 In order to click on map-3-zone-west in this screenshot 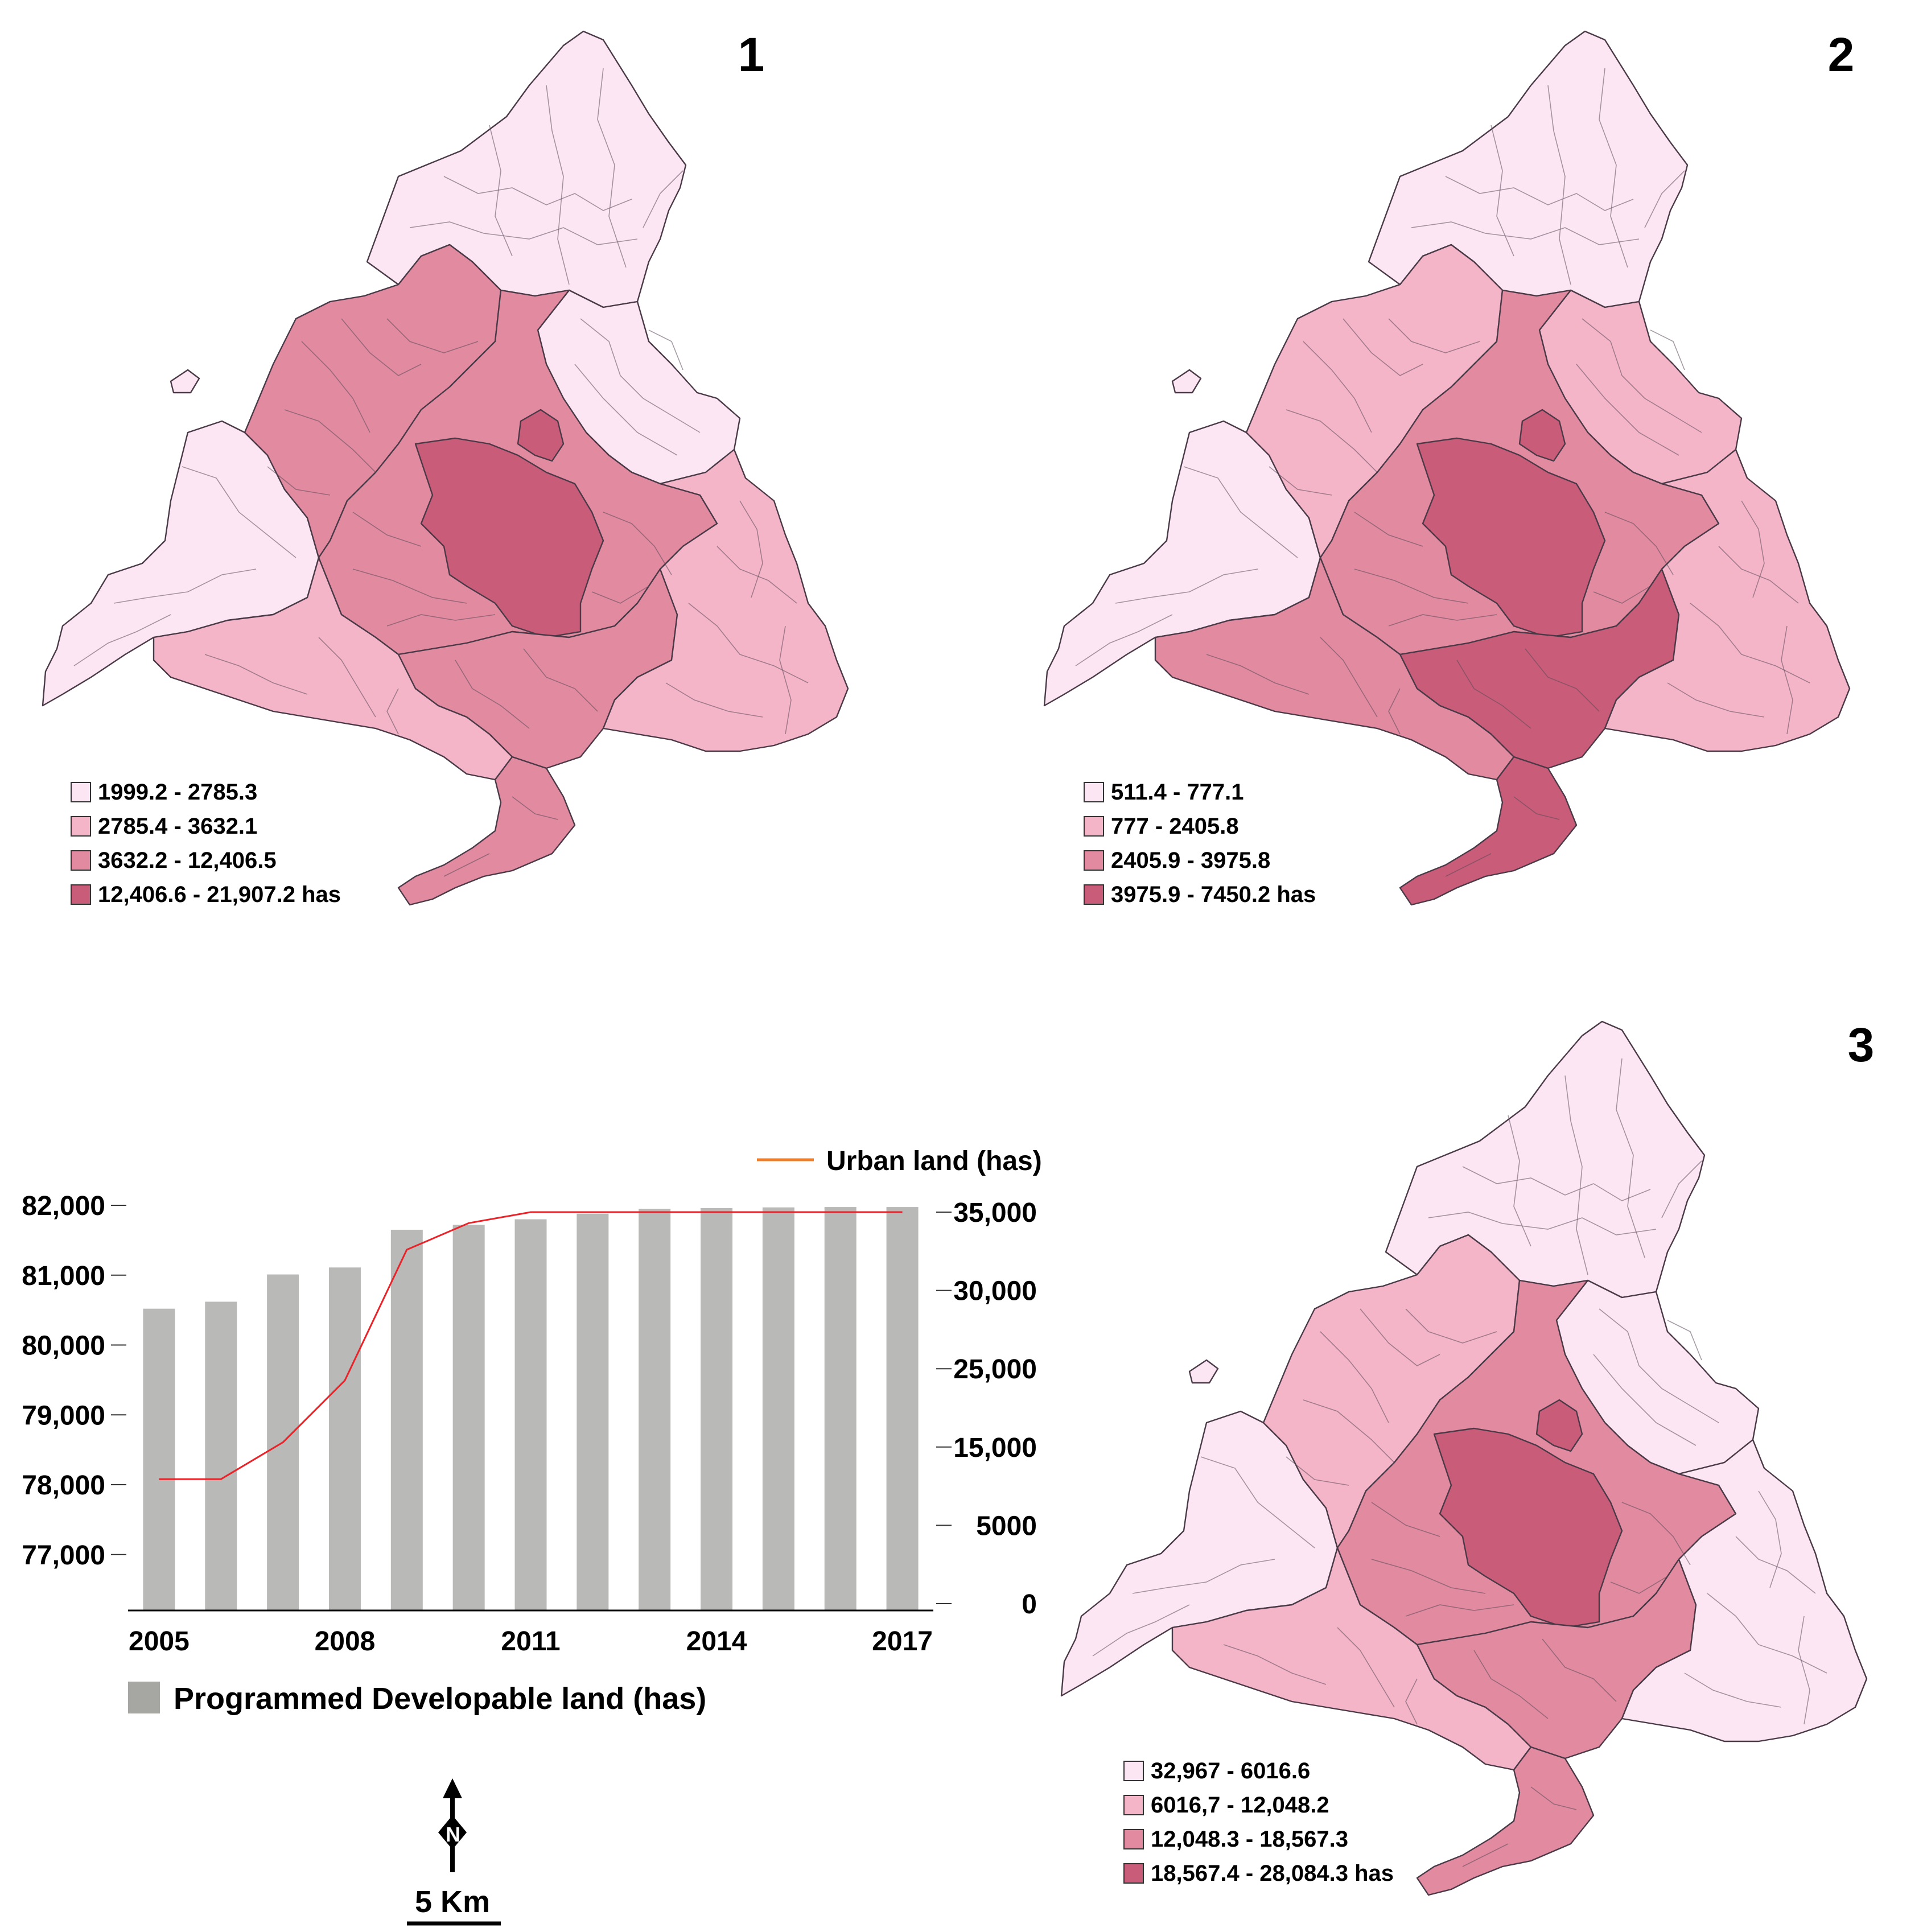, I will do `click(1203, 1371)`.